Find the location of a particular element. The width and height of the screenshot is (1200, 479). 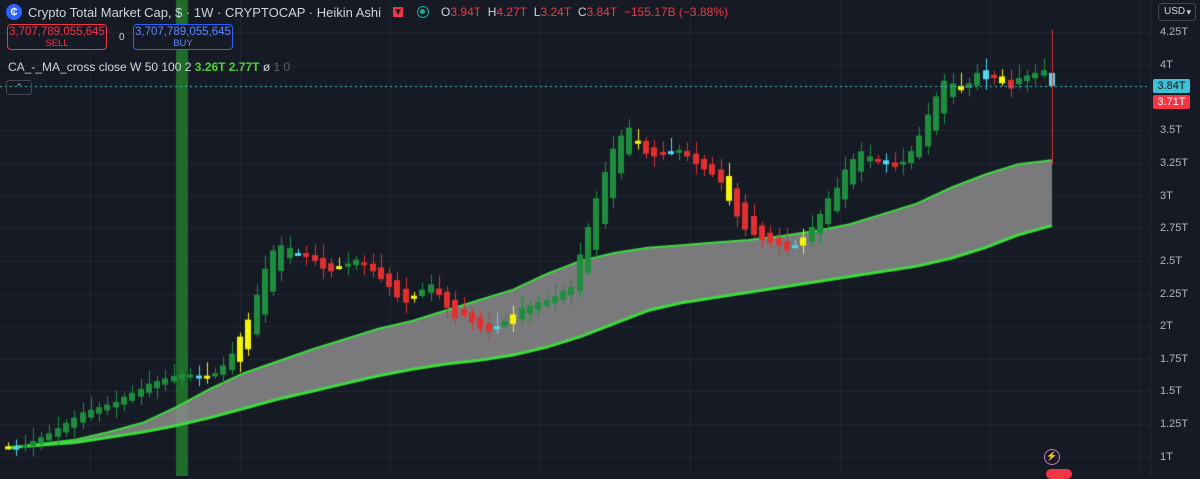

indicator-value-slow: 2.77T is located at coordinates (244, 67).